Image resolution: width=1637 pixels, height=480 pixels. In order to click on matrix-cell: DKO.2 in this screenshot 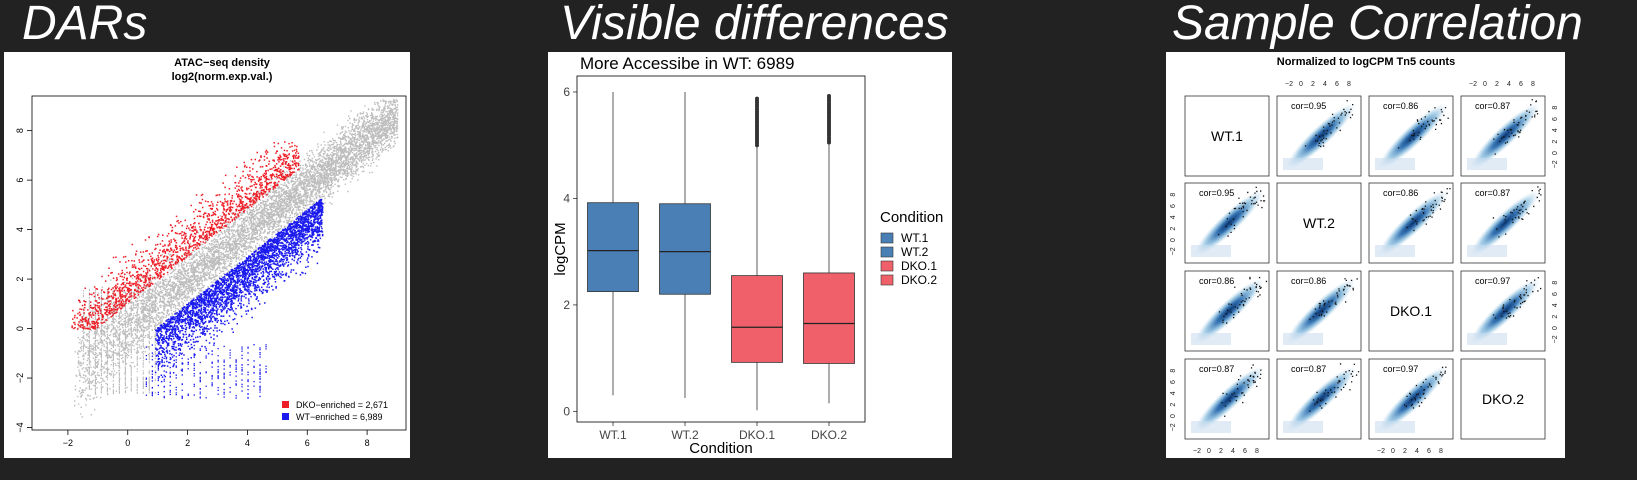, I will do `click(1503, 399)`.